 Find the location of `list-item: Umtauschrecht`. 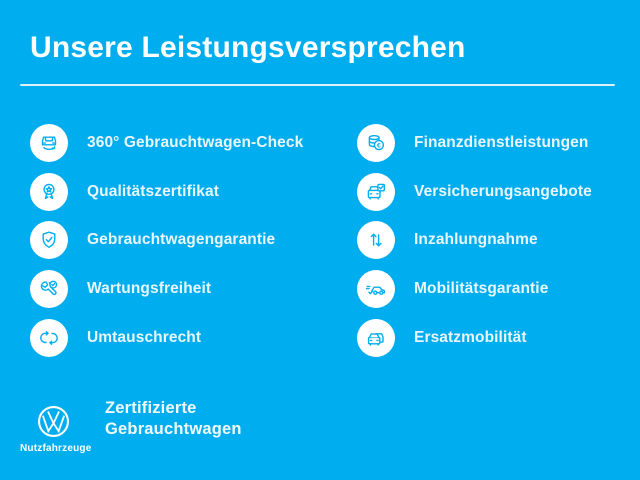

list-item: Umtauschrecht is located at coordinates (166, 337).